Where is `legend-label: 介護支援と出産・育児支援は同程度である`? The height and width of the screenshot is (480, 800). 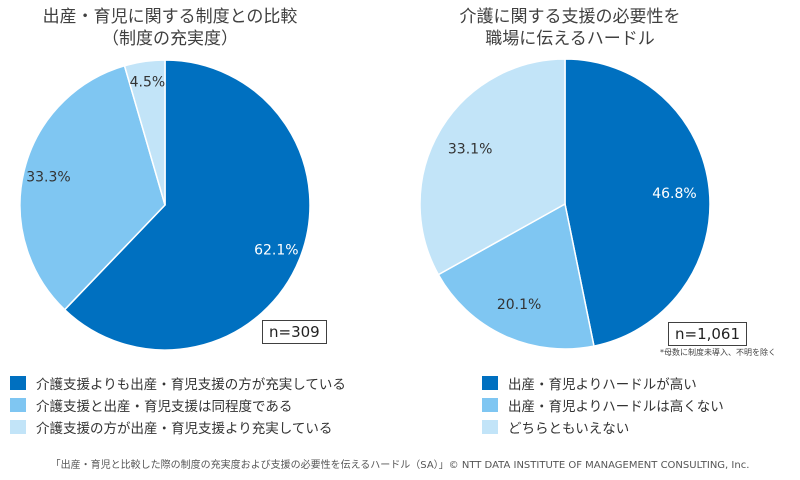
legend-label: 介護支援と出産・育児支援は同程度である is located at coordinates (164, 407).